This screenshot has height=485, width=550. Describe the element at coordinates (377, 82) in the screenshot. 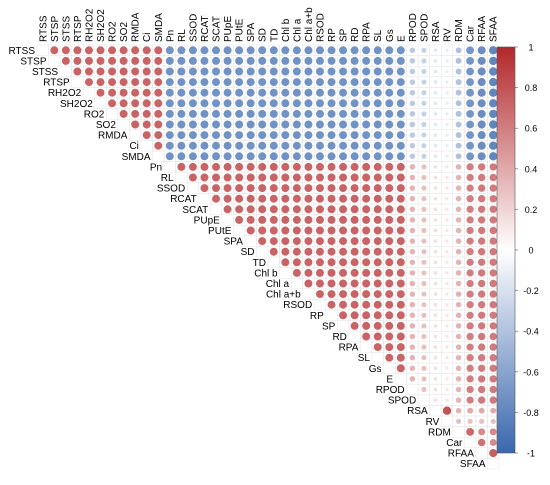

I see `corr-circle-RTSP-SL` at that location.